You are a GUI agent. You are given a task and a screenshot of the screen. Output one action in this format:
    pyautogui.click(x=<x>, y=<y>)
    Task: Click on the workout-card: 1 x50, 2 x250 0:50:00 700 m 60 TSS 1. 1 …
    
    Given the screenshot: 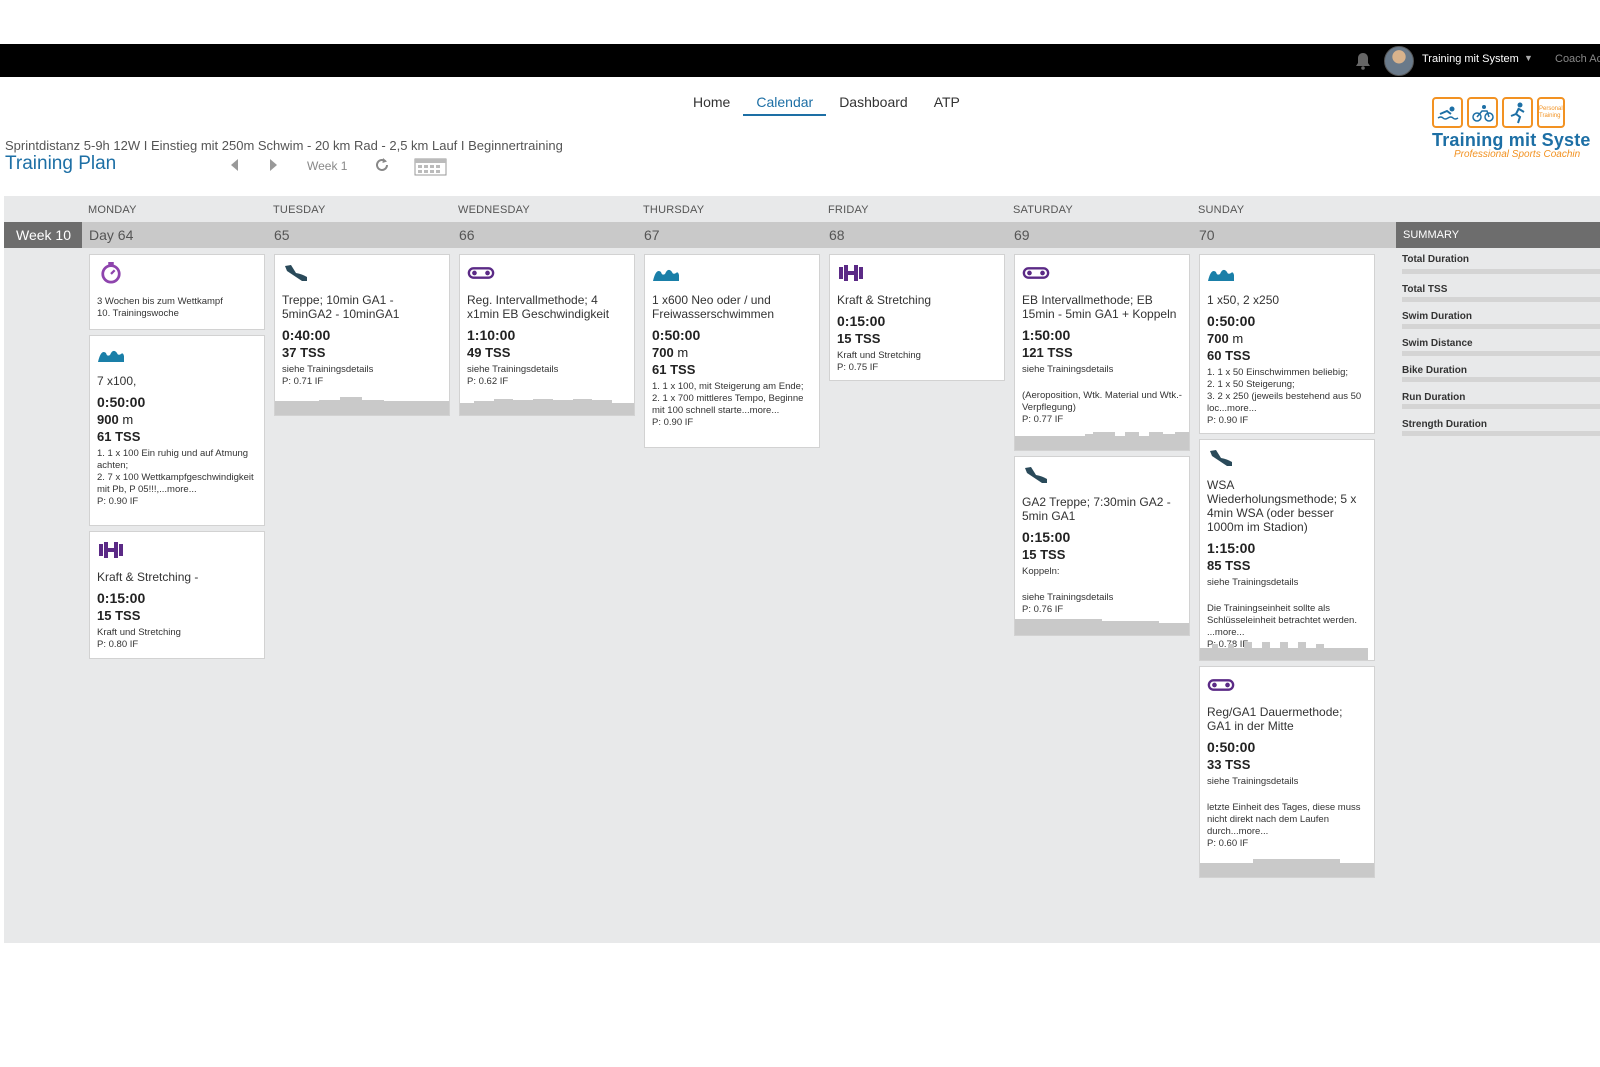 What is the action you would take?
    pyautogui.click(x=1287, y=344)
    